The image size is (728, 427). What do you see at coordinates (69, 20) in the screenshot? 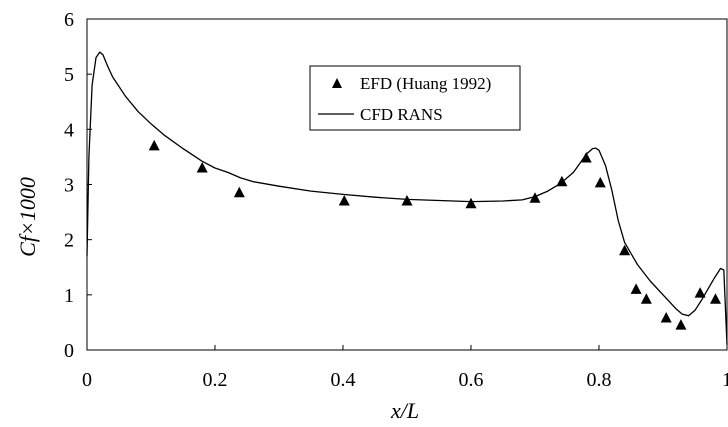
I see `y-tick-label: 6` at bounding box center [69, 20].